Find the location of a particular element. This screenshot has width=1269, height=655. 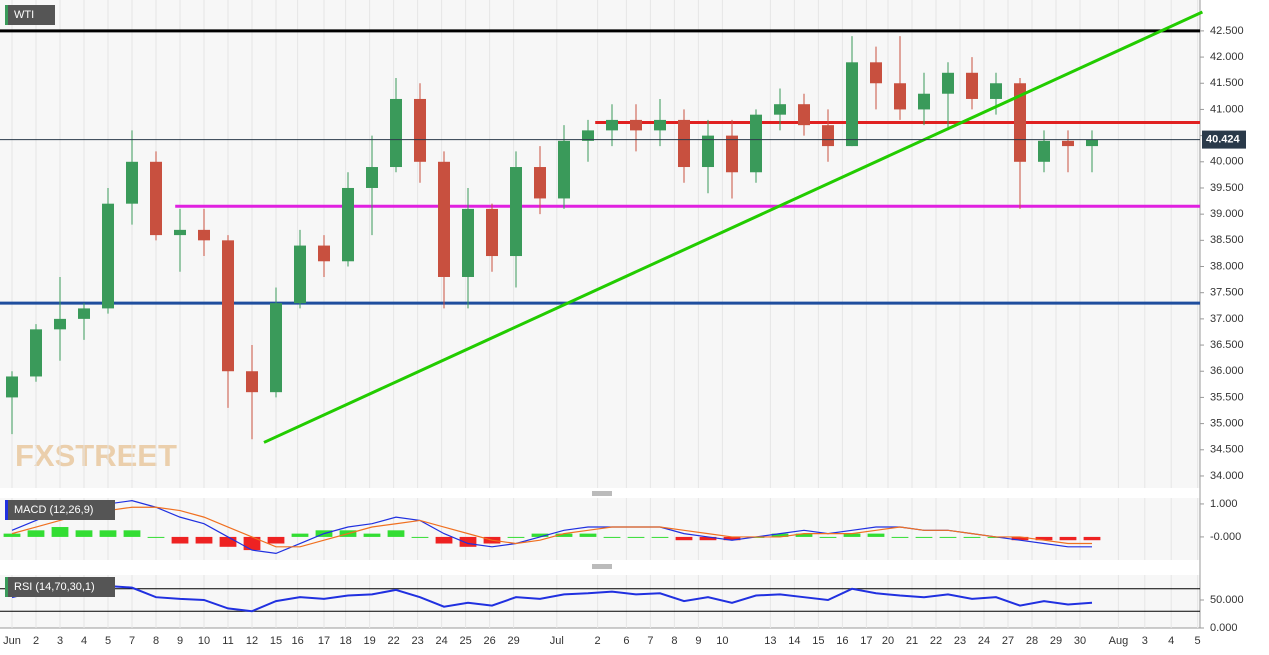

x-tick-label: 17 is located at coordinates (866, 641).